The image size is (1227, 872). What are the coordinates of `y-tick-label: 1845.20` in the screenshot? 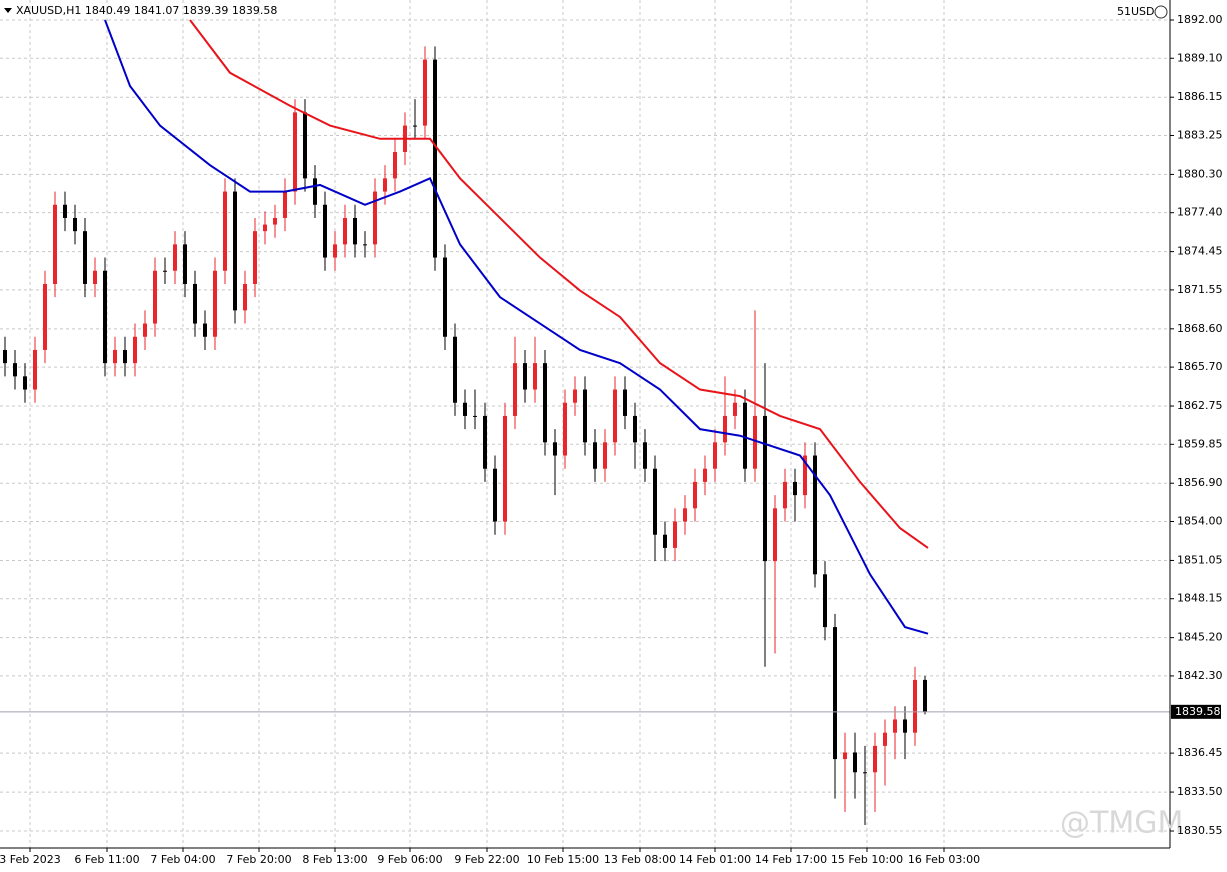 It's located at (1200, 637).